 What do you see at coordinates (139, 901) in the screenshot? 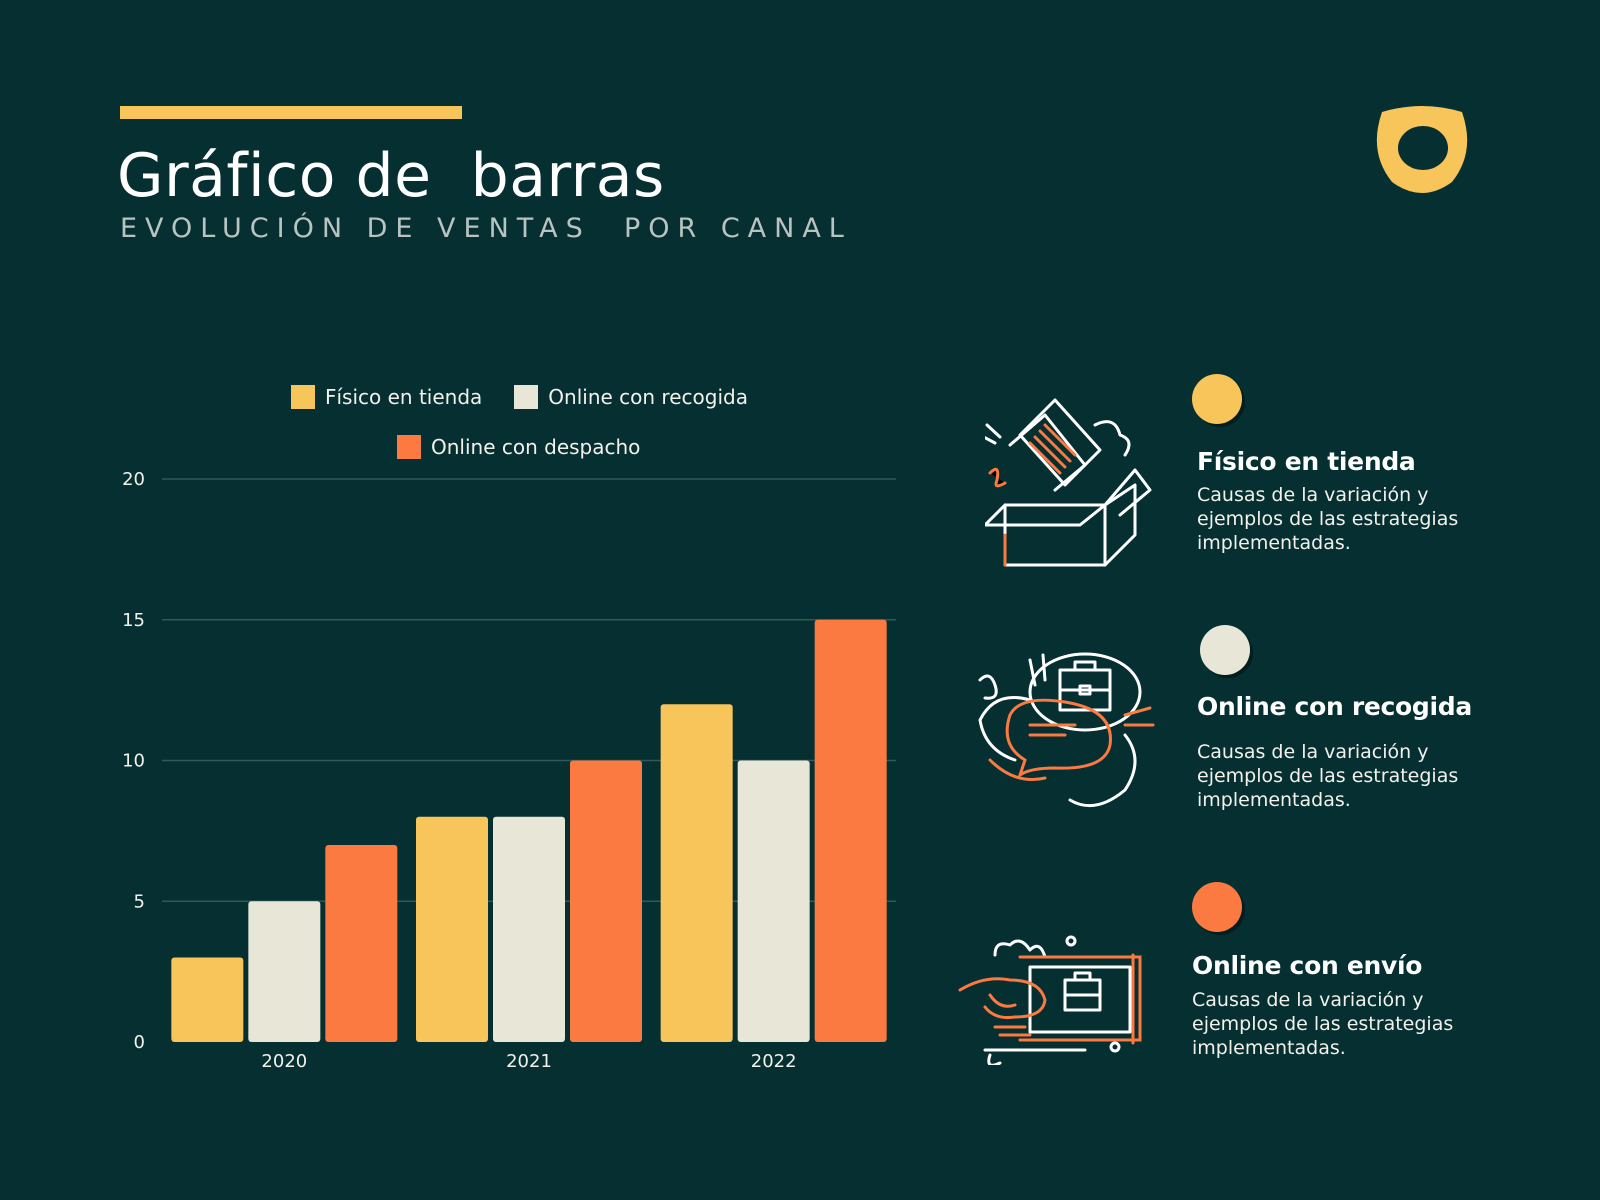
I see `y-tick-label: 5` at bounding box center [139, 901].